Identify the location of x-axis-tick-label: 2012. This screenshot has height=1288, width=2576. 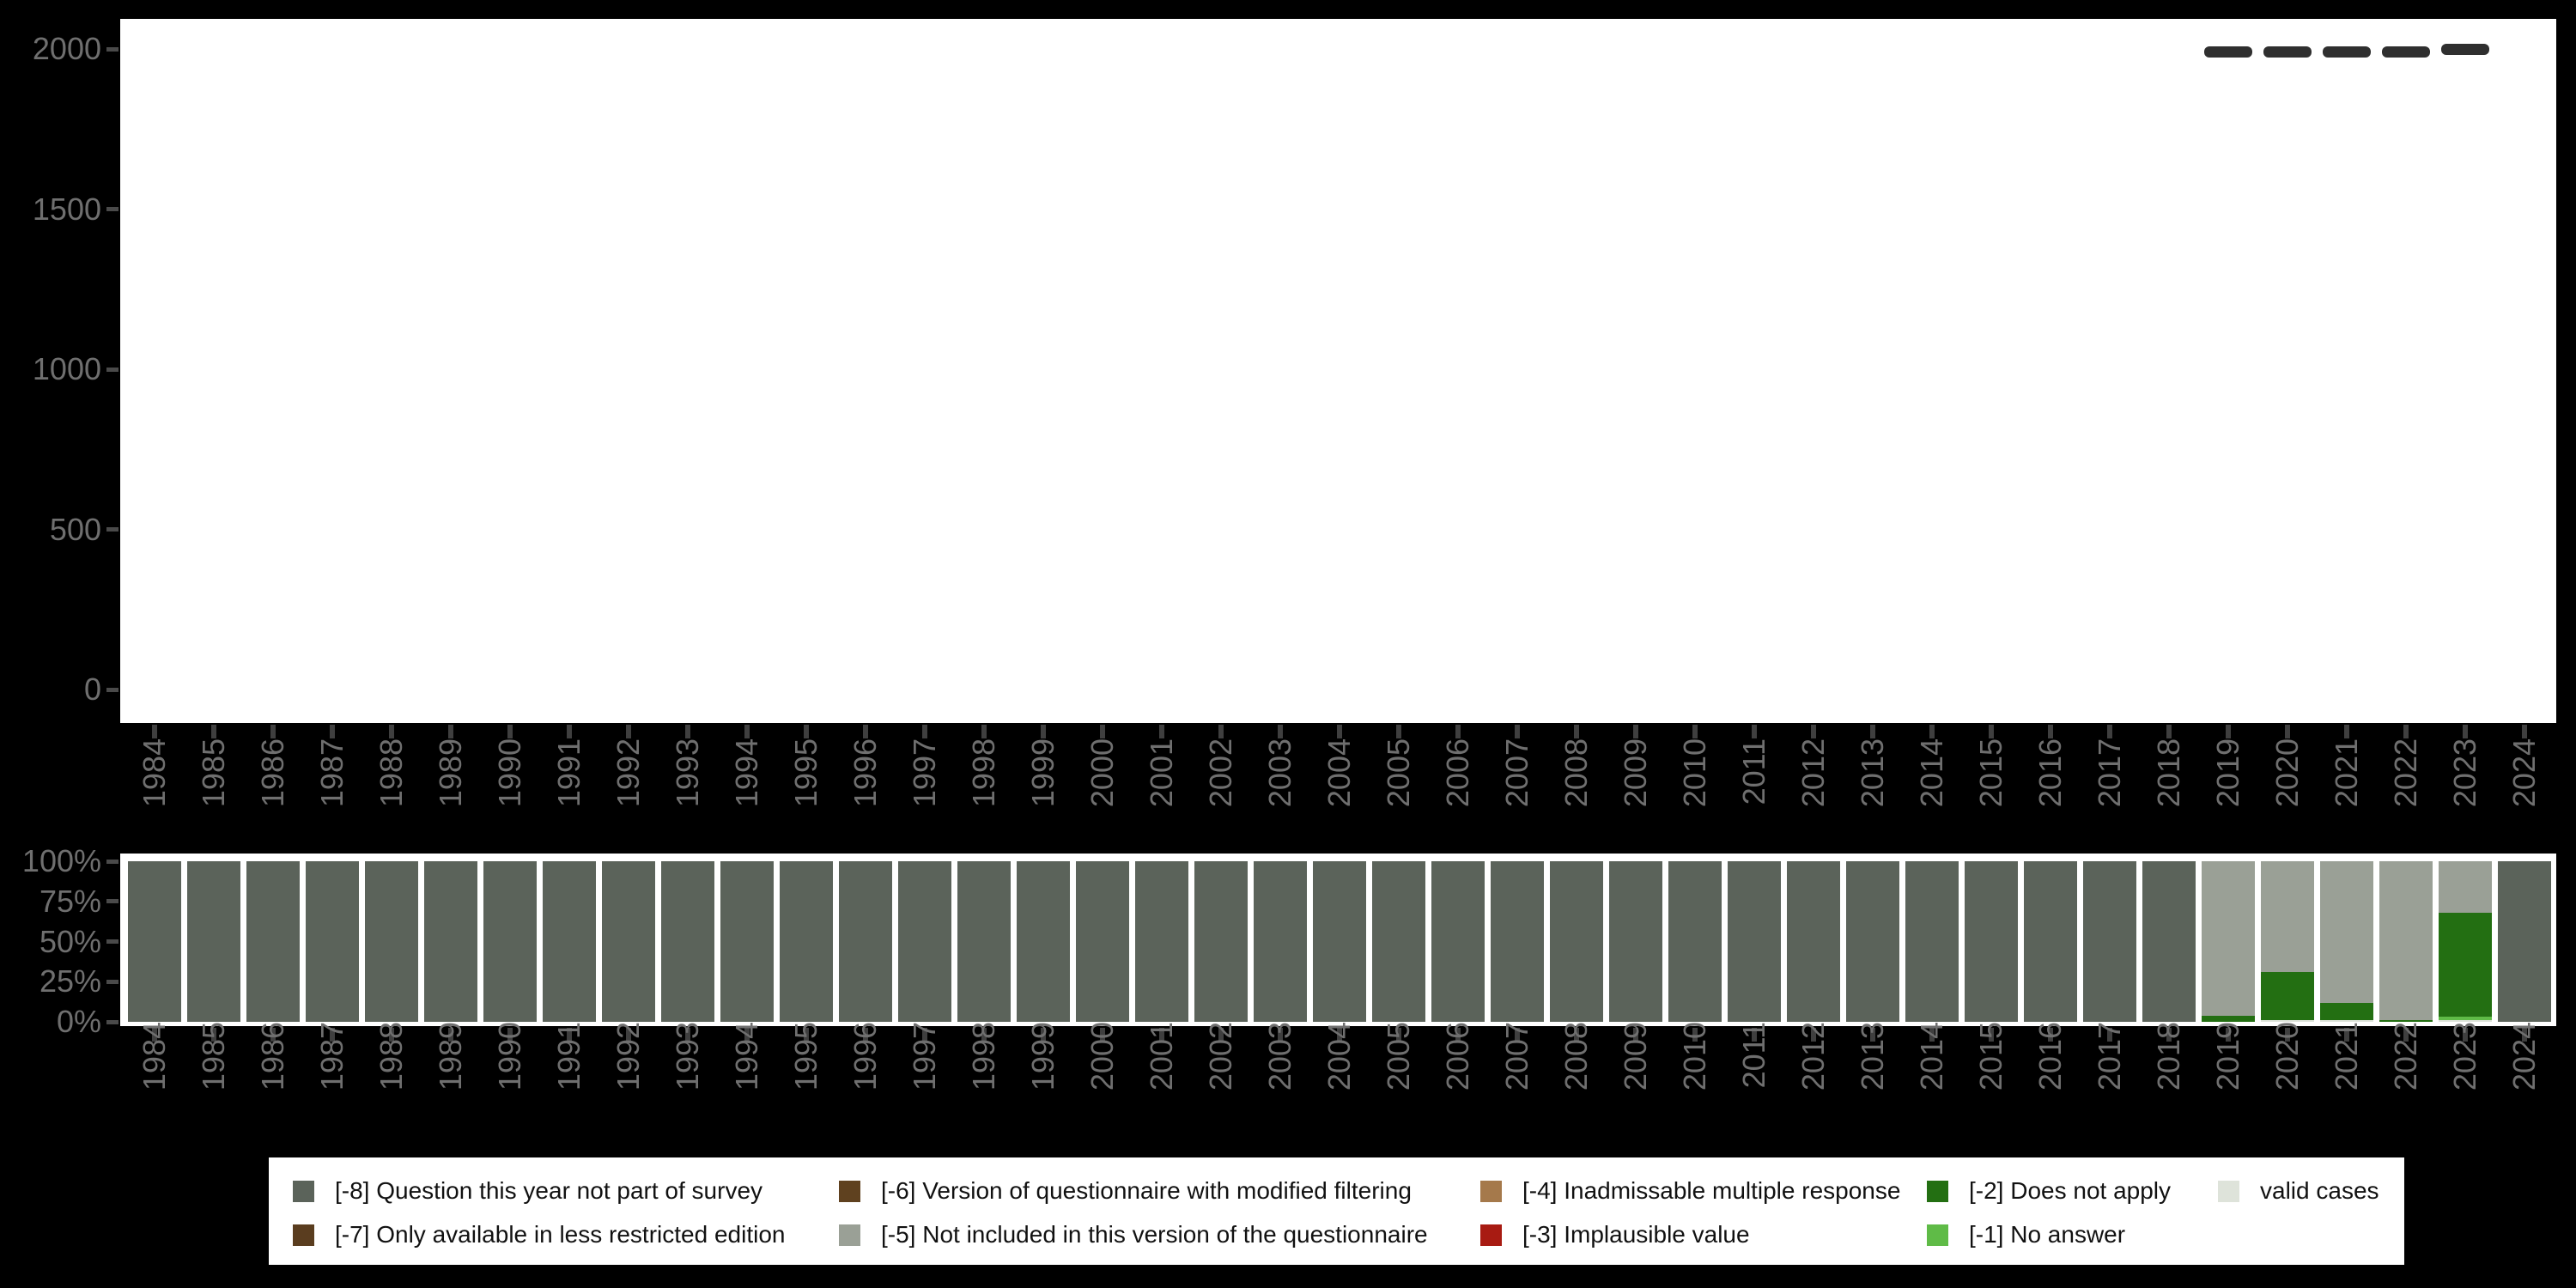
(1813, 1056).